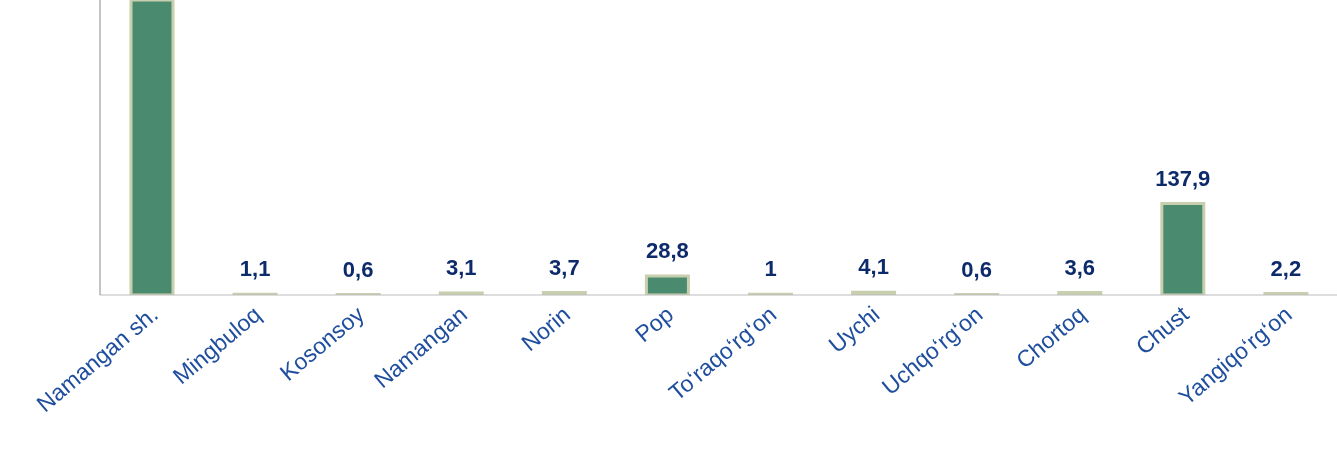 This screenshot has width=1337, height=473. Describe the element at coordinates (873, 267) in the screenshot. I see `data-label: 4,1` at that location.